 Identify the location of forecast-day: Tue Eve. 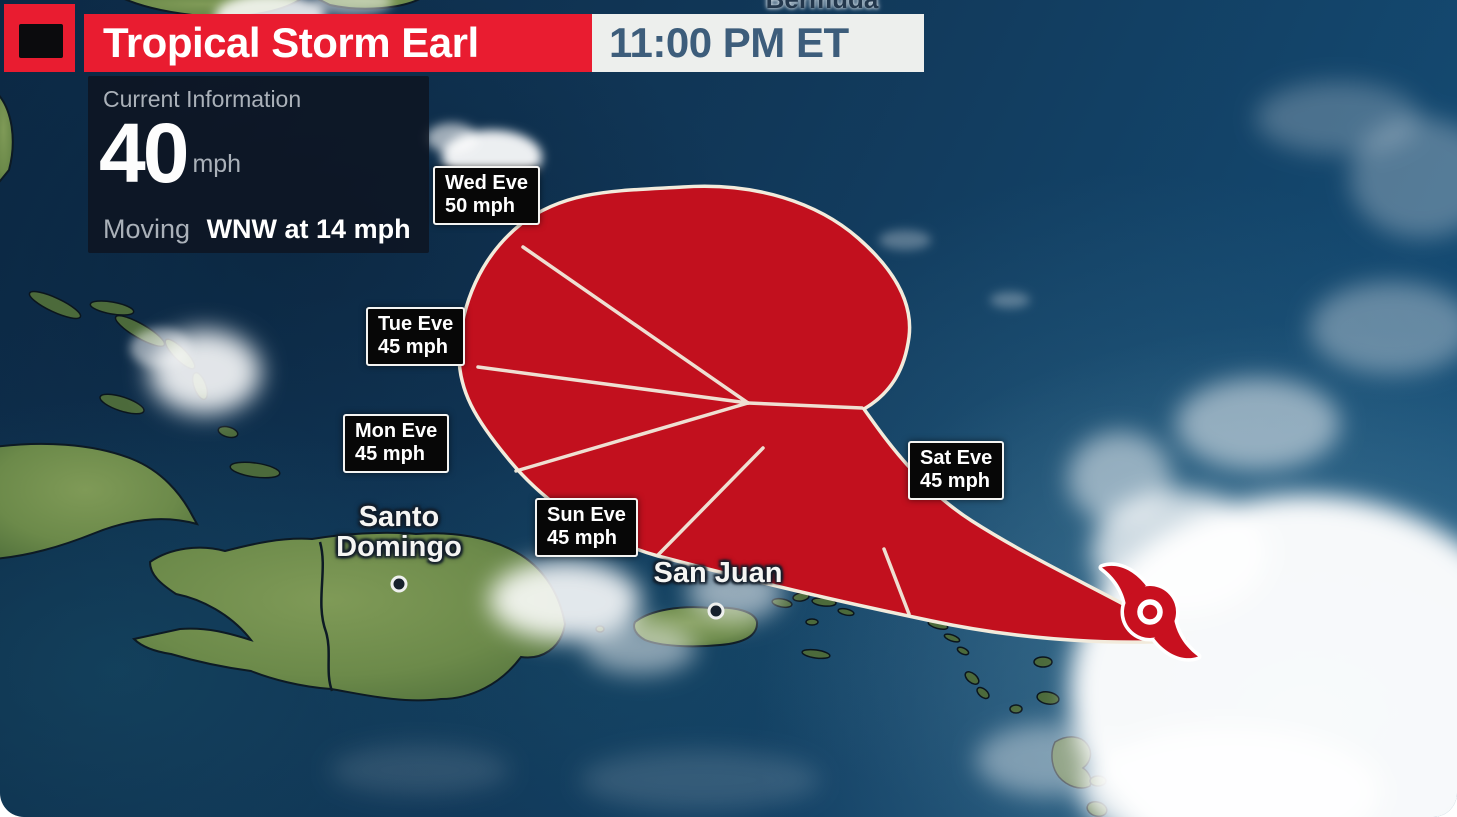
(416, 324).